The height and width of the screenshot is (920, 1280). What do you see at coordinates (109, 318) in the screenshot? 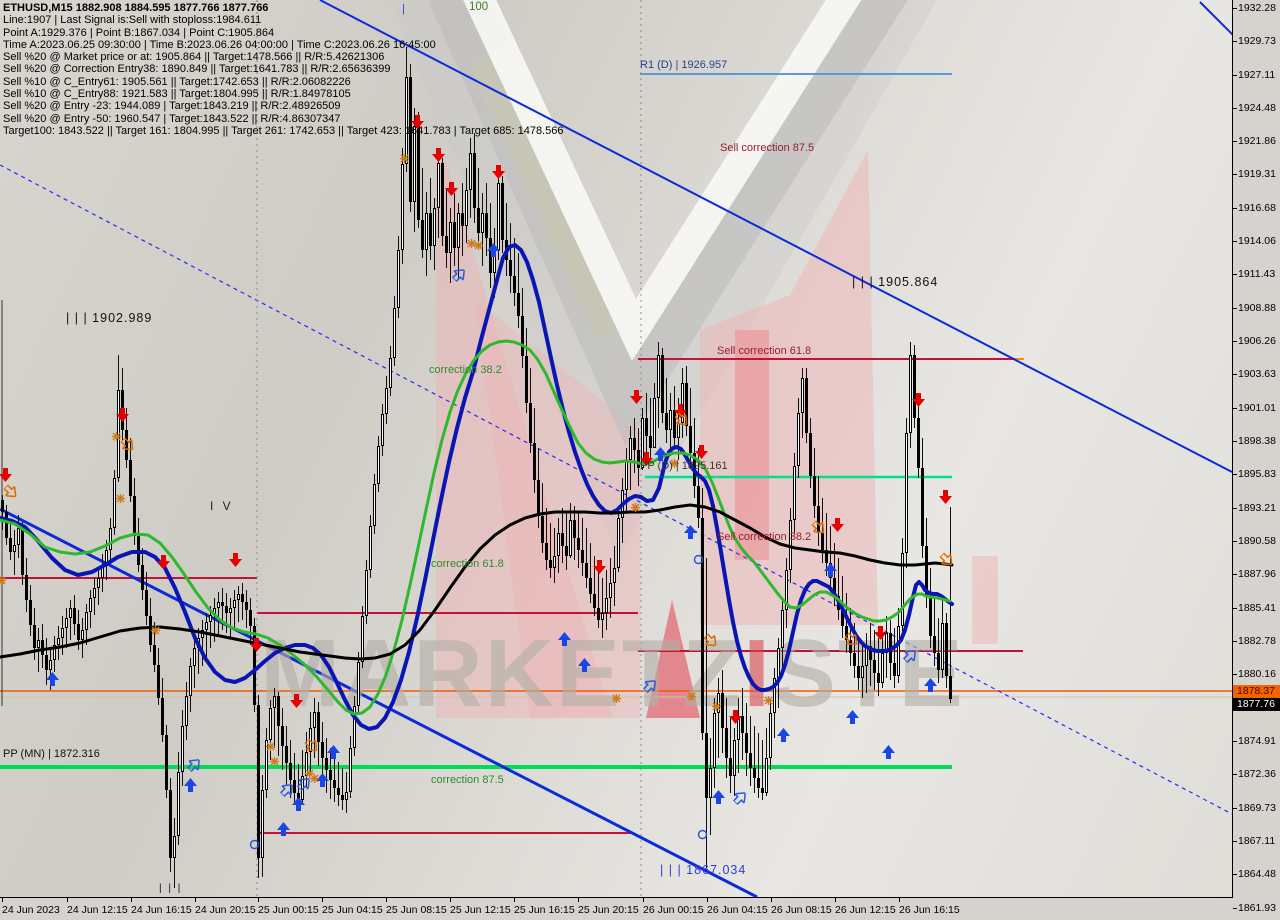
I see `wave-label-1902: | | | 1902.989` at bounding box center [109, 318].